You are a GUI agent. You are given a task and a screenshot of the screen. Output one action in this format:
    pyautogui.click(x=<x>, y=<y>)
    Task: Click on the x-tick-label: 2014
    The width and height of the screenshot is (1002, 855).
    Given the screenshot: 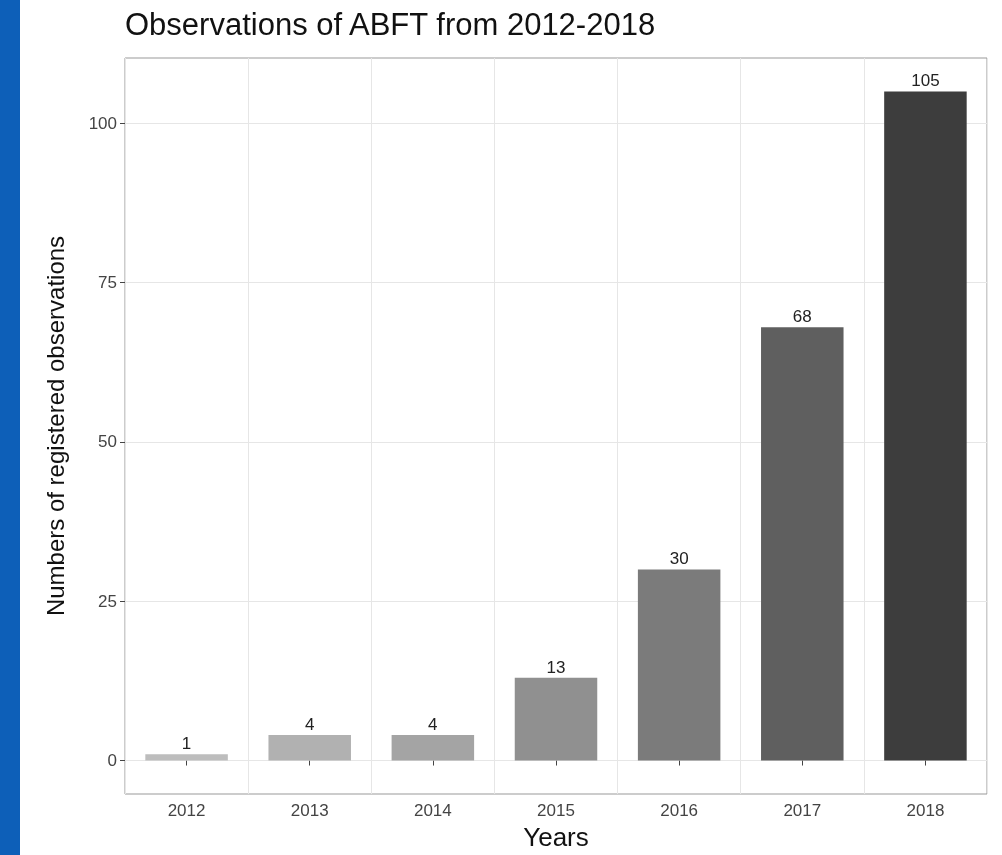 What is the action you would take?
    pyautogui.click(x=432, y=810)
    